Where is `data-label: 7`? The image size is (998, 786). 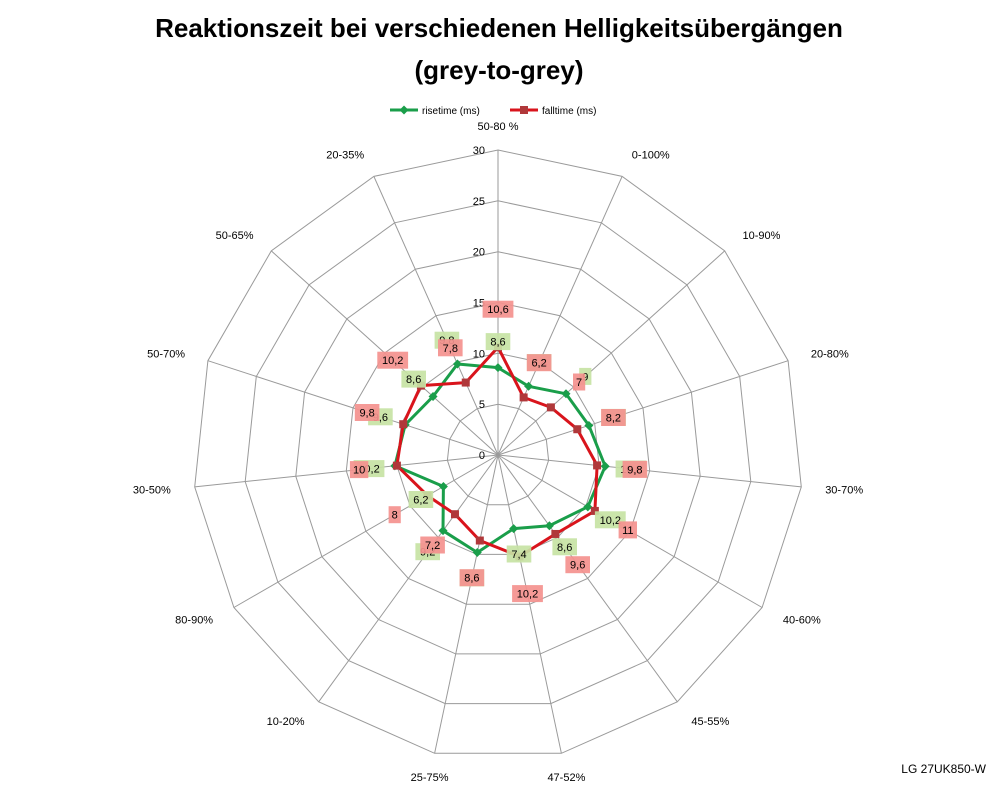
data-label: 7 is located at coordinates (579, 382).